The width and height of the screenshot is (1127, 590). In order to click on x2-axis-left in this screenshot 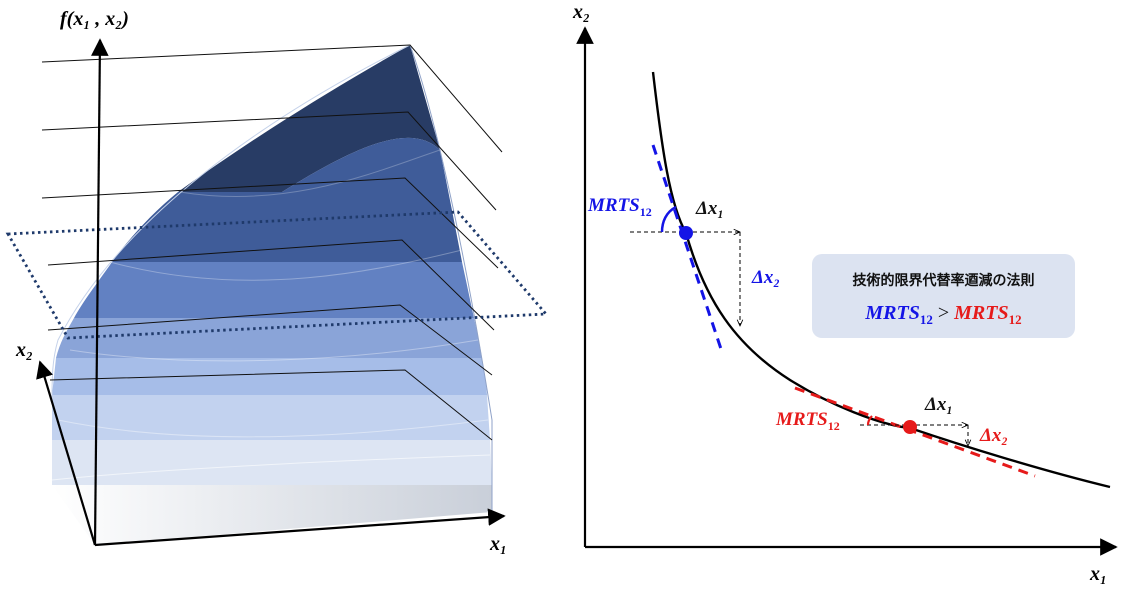, I will do `click(66, 453)`.